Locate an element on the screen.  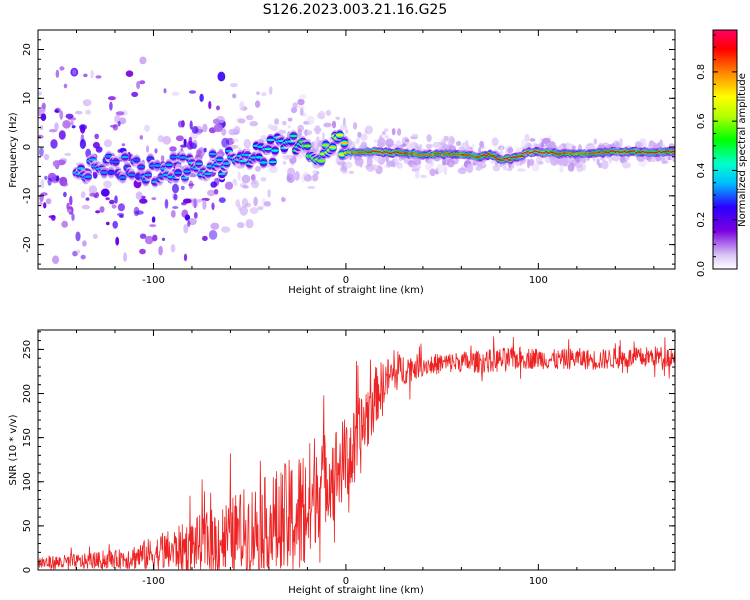
colorbar-gradient is located at coordinates (725, 149).